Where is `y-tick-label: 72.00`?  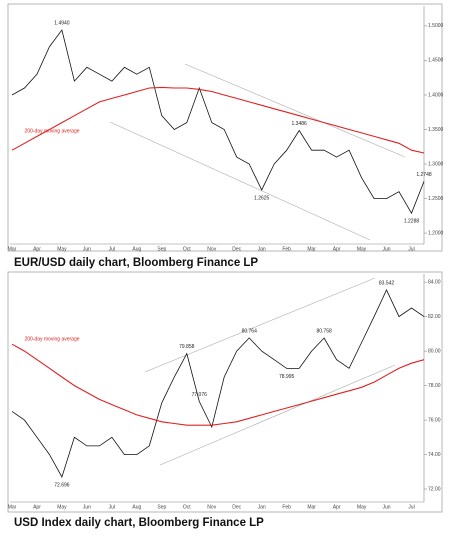 y-tick-label: 72.00 is located at coordinates (434, 489).